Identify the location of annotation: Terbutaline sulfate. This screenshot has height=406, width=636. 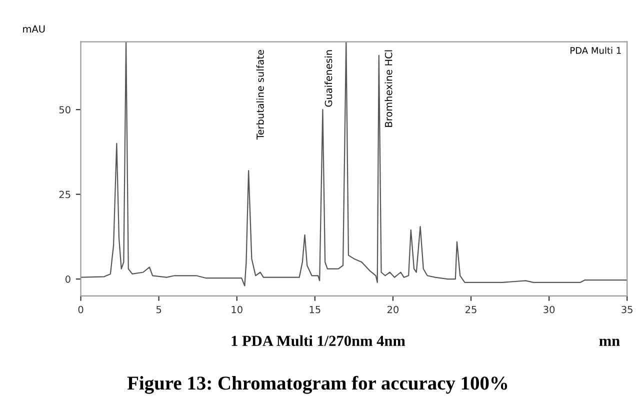
(260, 95).